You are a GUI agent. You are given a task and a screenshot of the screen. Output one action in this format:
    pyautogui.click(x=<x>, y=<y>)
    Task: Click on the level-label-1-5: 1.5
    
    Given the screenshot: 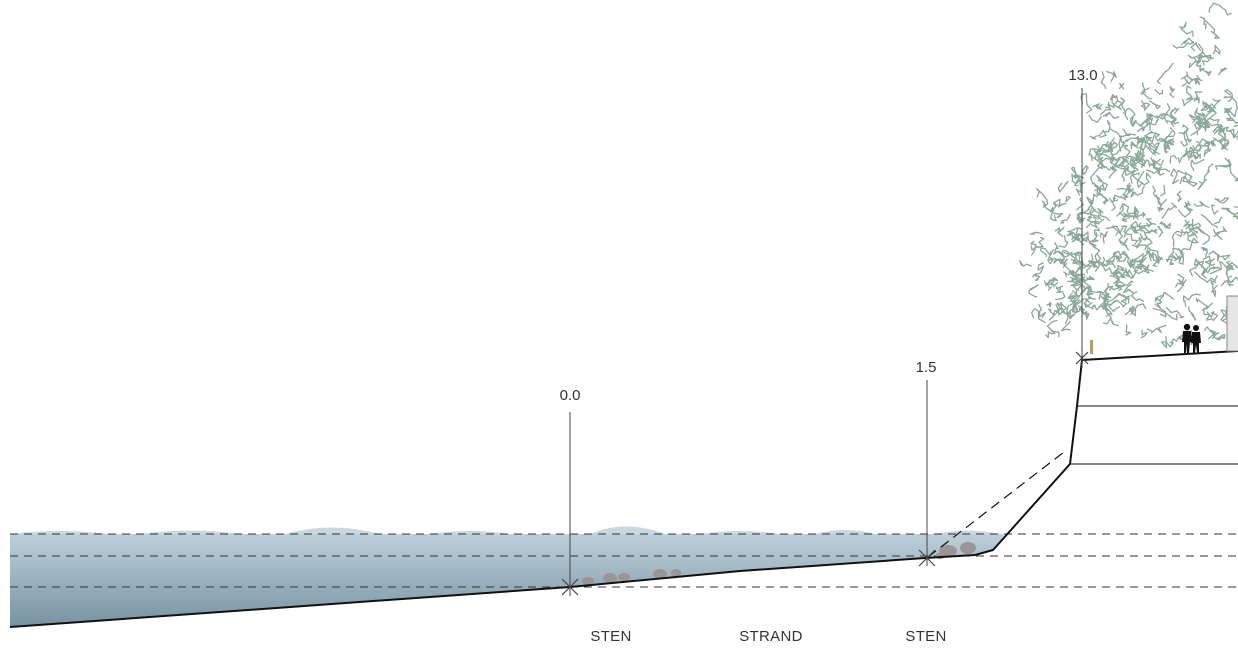 What is the action you would take?
    pyautogui.click(x=926, y=367)
    